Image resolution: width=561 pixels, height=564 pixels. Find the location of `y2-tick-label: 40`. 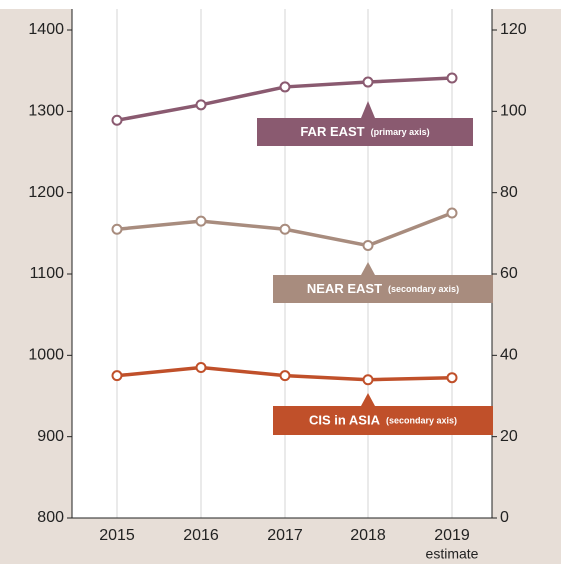

y2-tick-label: 40 is located at coordinates (509, 355).